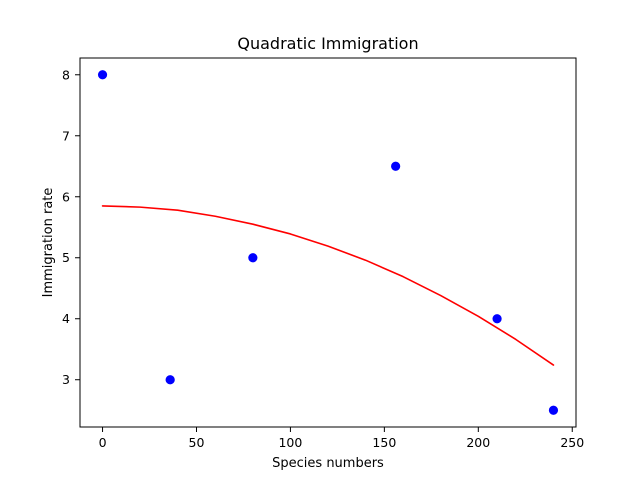 This screenshot has width=640, height=480. Describe the element at coordinates (66, 379) in the screenshot. I see `y-tick-label-0: 3` at that location.